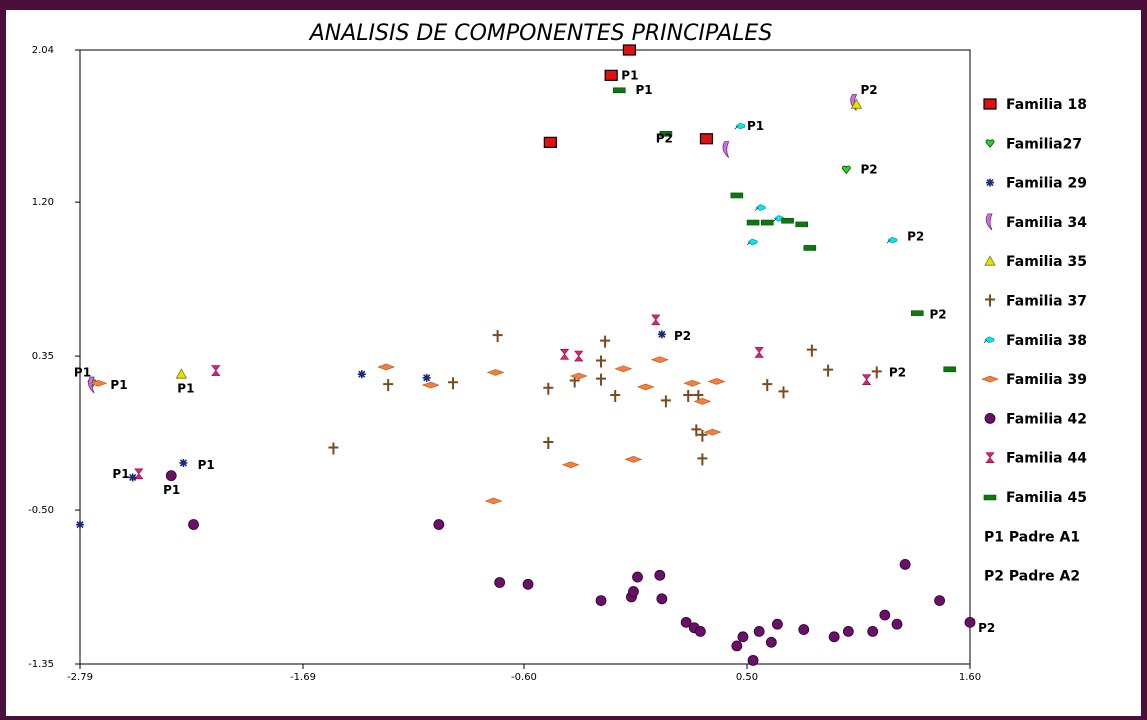 The image size is (1147, 720). I want to click on legend-label-familia-45: Familia 45, so click(1046, 498).